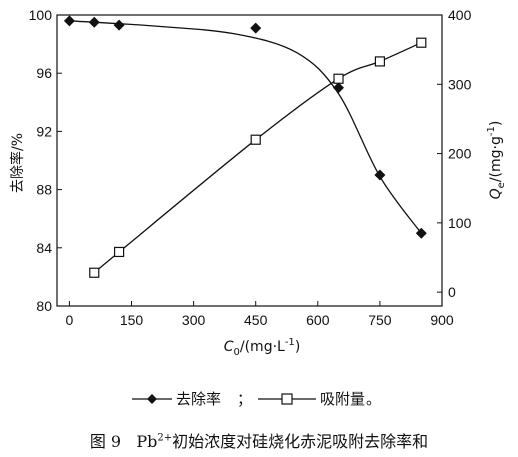  Describe the element at coordinates (287, 399) in the screenshot. I see `legend-square-marker` at that location.